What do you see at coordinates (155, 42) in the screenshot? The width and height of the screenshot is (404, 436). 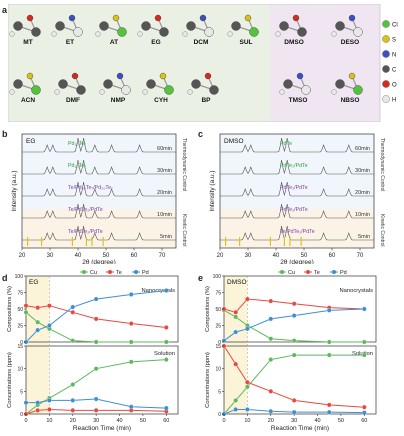 I see `molecule-label: EG` at bounding box center [155, 42].